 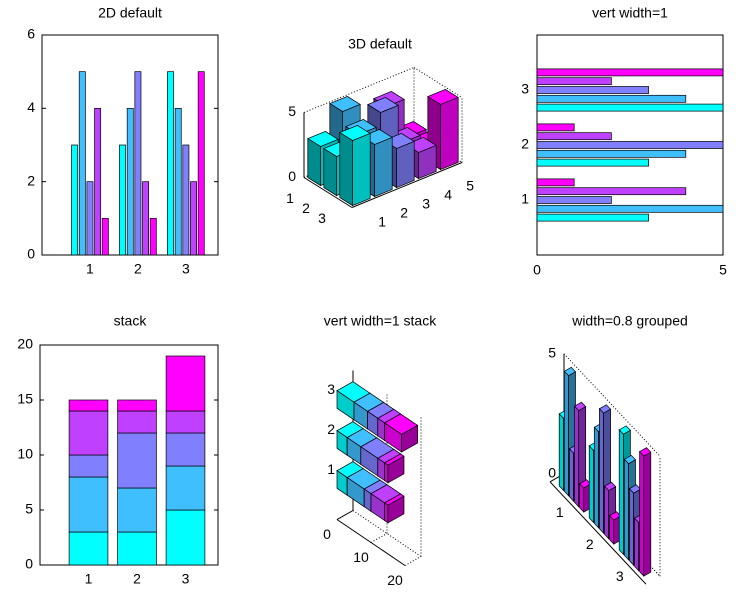 I want to click on x-tick-label: 20, so click(x=395, y=580).